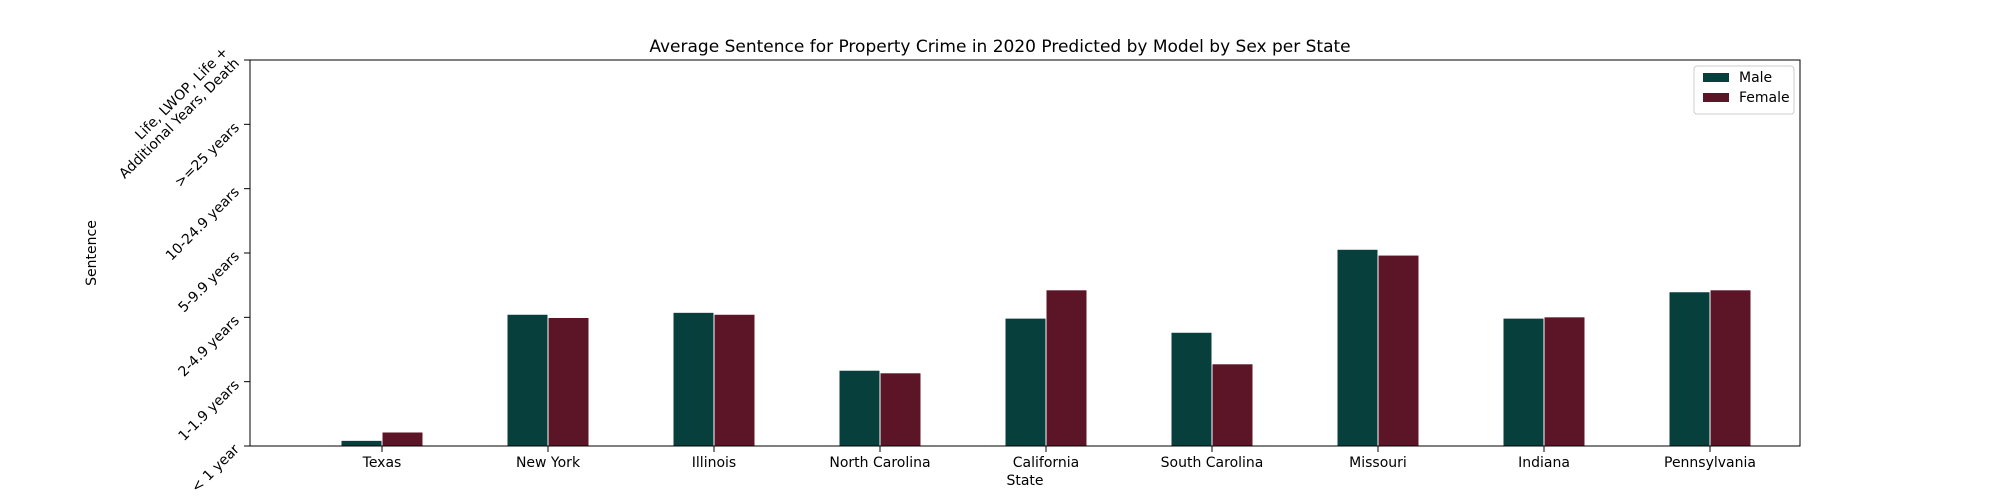  What do you see at coordinates (714, 463) in the screenshot?
I see `x-tick-label: Illinois` at bounding box center [714, 463].